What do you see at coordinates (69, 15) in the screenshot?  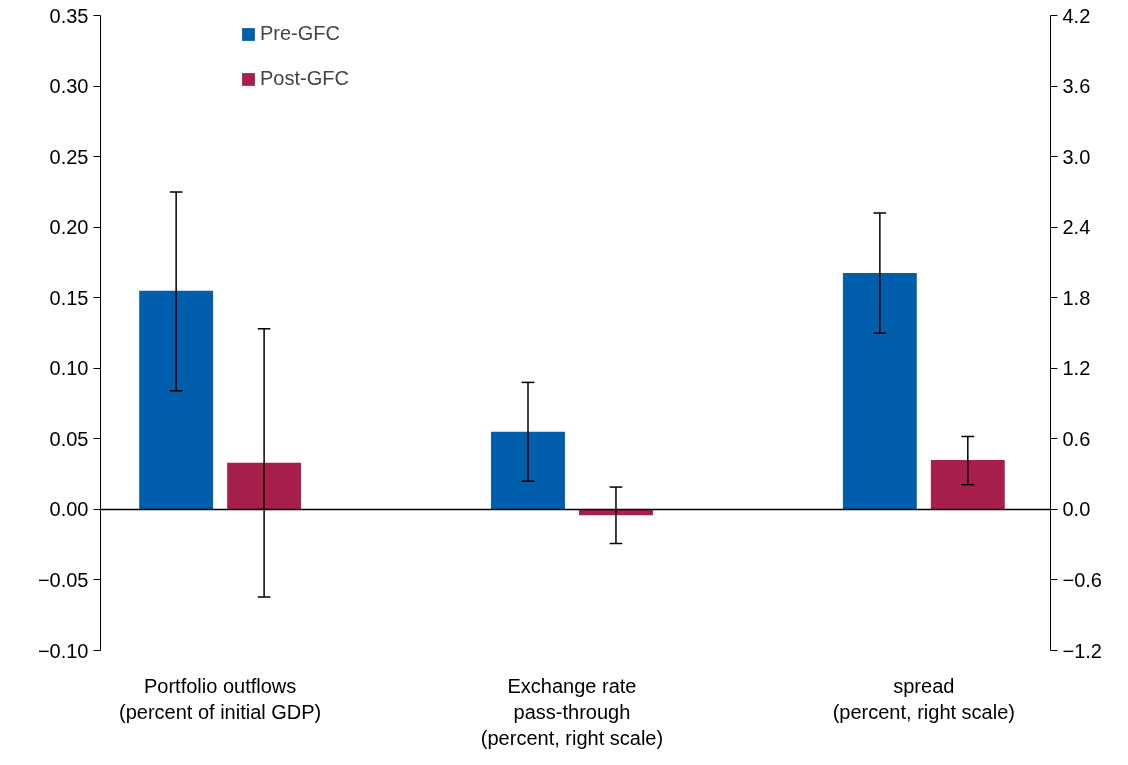 I see `y-tick-label: 0.35` at bounding box center [69, 15].